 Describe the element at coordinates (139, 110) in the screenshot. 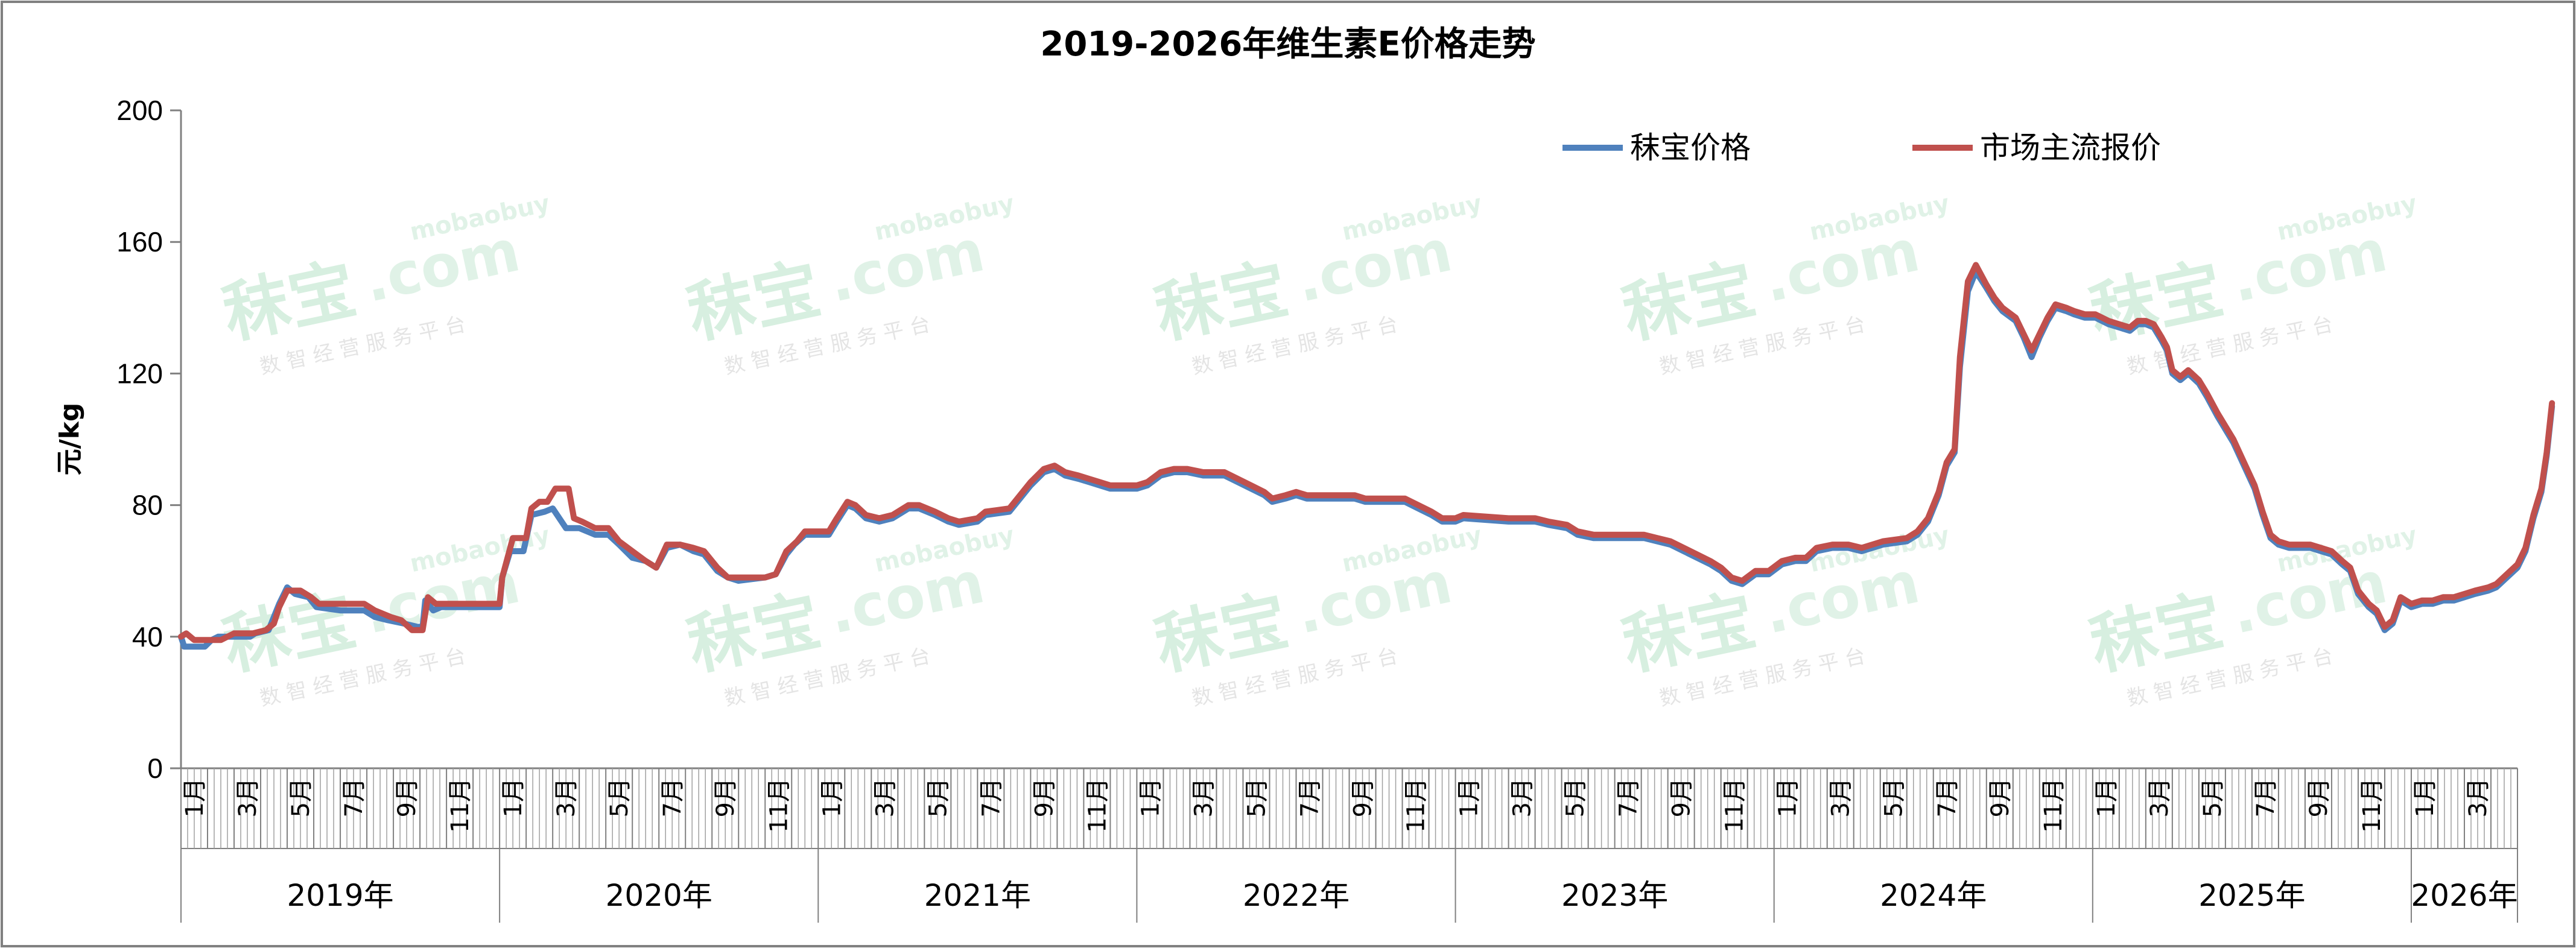

I see `y-tick-label: 200` at that location.